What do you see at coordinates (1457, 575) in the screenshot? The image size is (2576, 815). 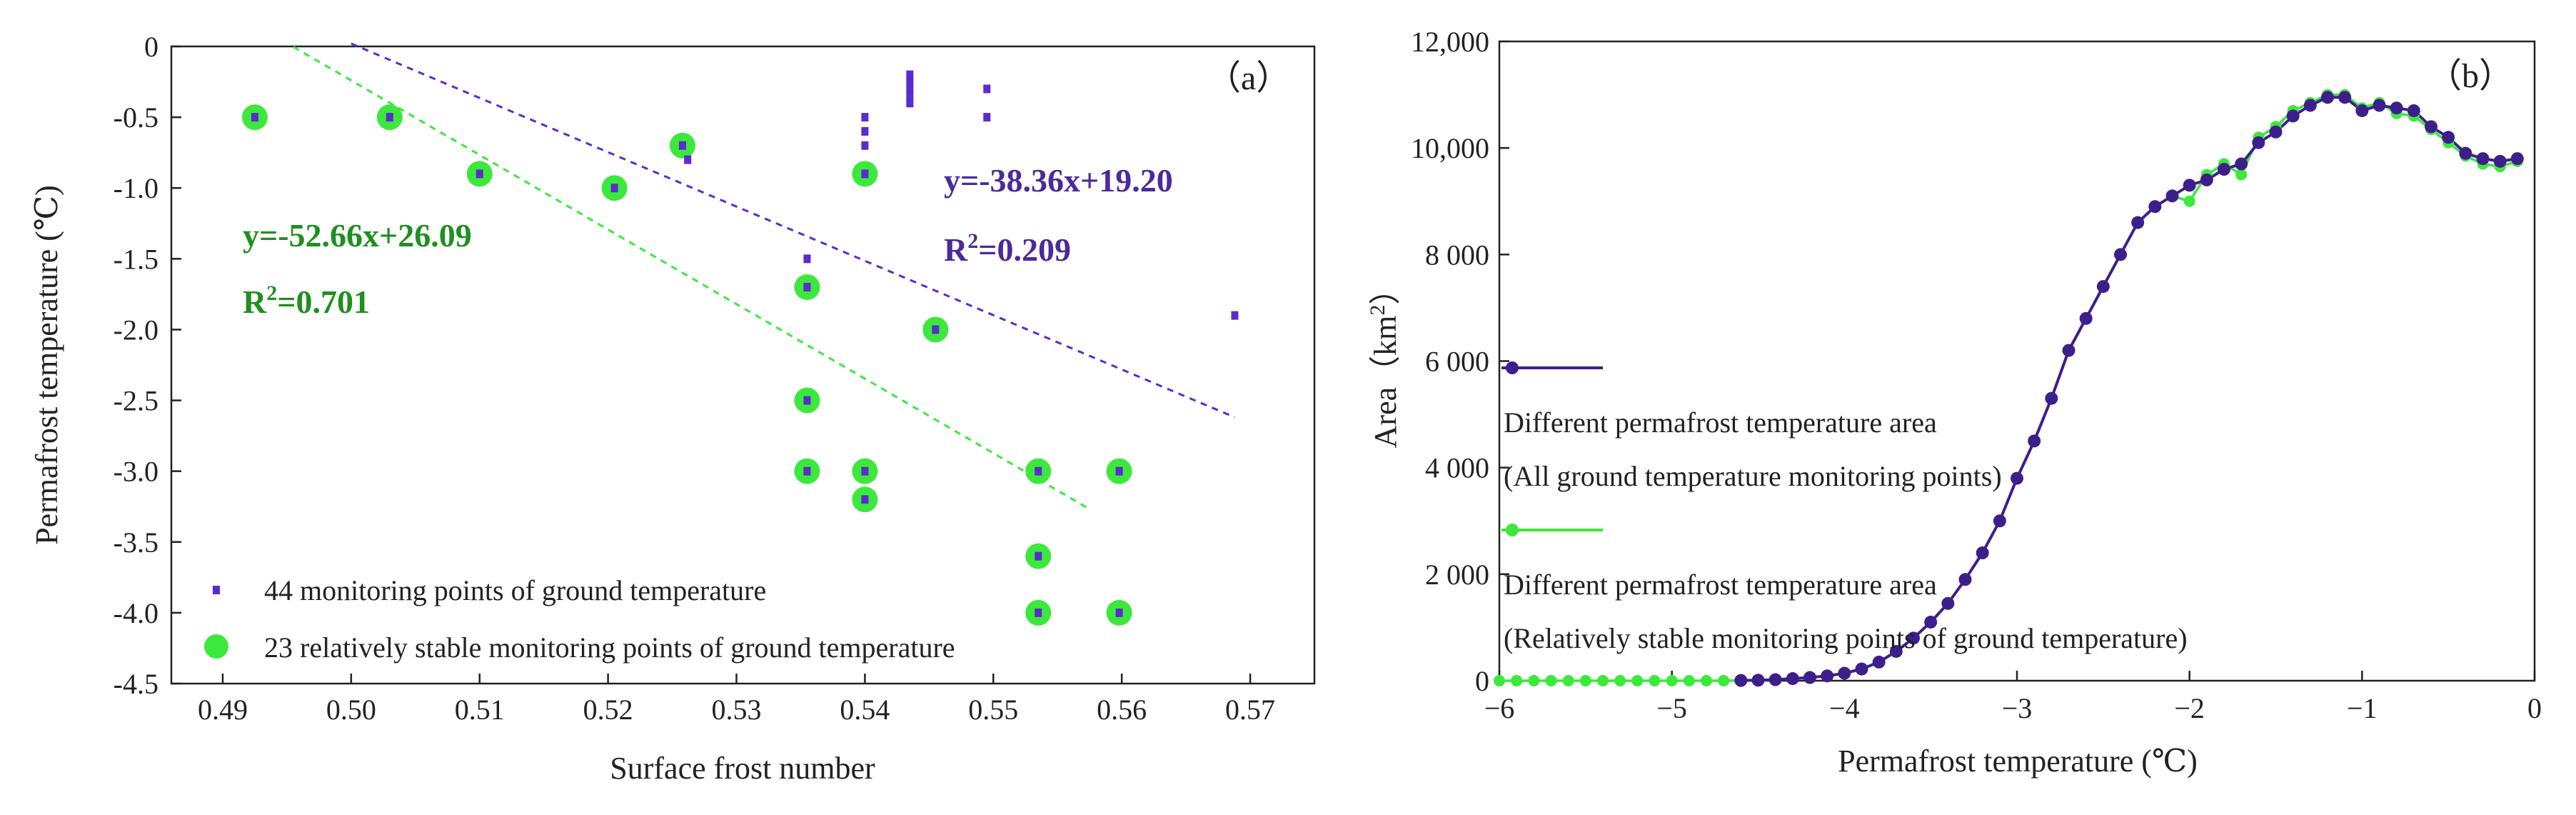 I see `y-tick-label: 2 000` at bounding box center [1457, 575].